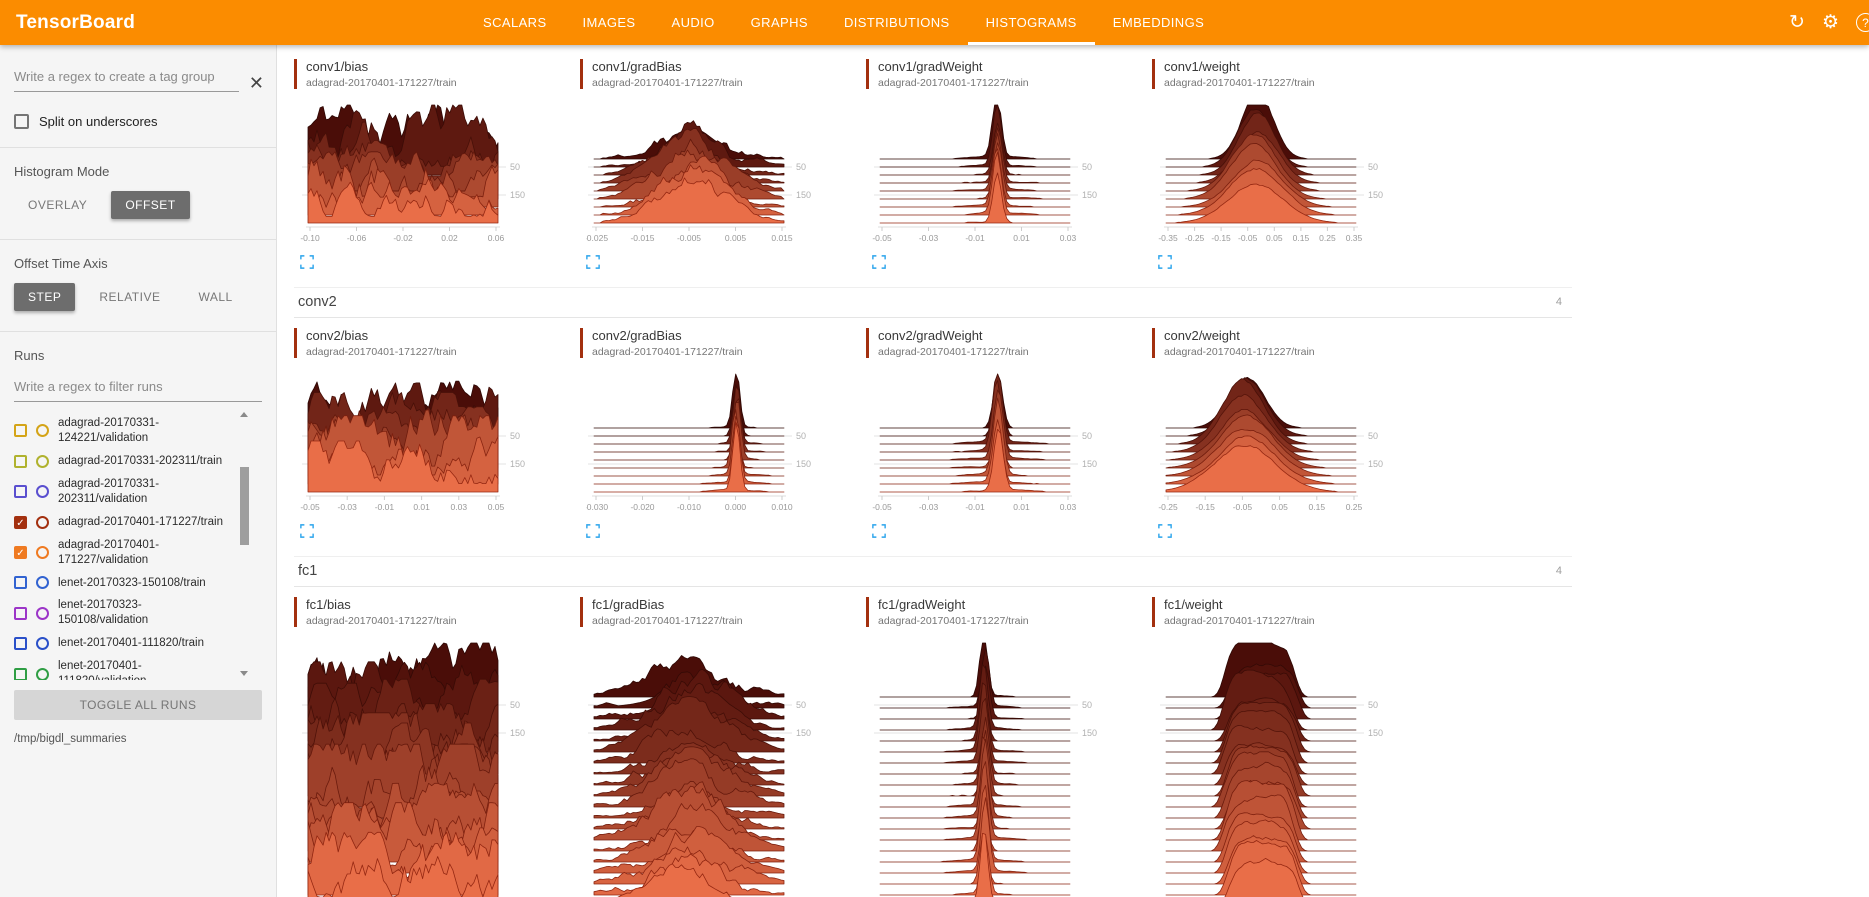 The height and width of the screenshot is (897, 1869). What do you see at coordinates (706, 444) in the screenshot?
I see `histogram-chart: 50 150 -0.030 -0.020 -0.010 0.000 0.010` at bounding box center [706, 444].